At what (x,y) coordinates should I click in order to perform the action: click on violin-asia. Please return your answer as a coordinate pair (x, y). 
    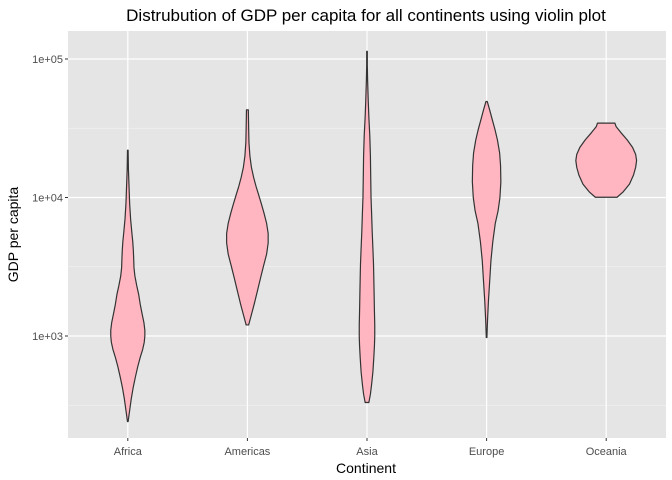
    Looking at the image, I should click on (367, 227).